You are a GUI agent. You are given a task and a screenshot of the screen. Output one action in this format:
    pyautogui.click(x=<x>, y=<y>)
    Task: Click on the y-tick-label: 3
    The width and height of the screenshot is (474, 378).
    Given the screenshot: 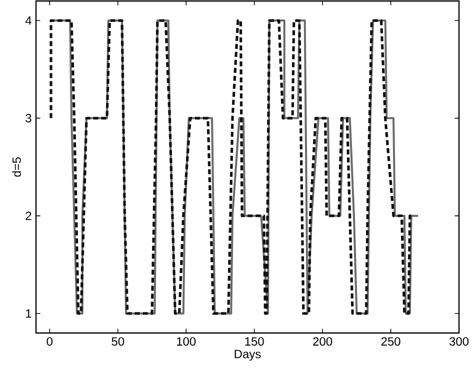 What is the action you would take?
    pyautogui.click(x=29, y=118)
    